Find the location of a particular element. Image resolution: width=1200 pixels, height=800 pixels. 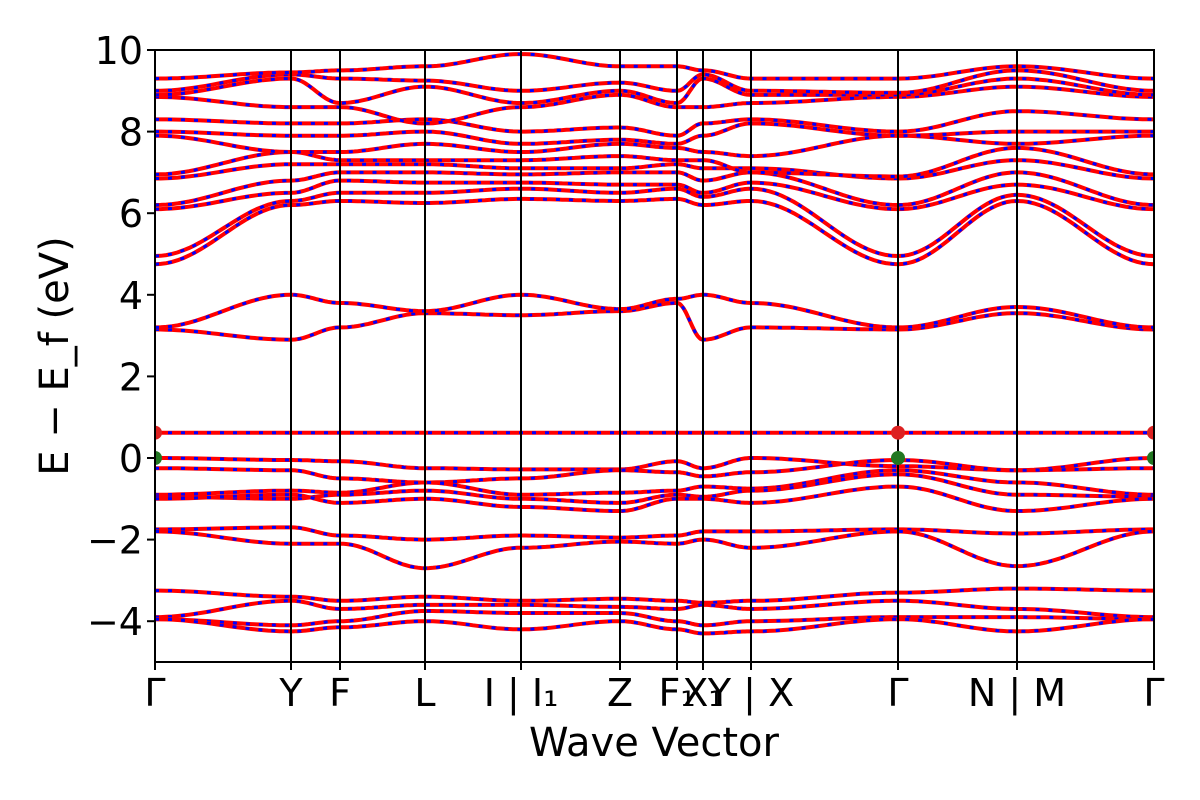

band-14-spin-down is located at coordinates (654, 231).